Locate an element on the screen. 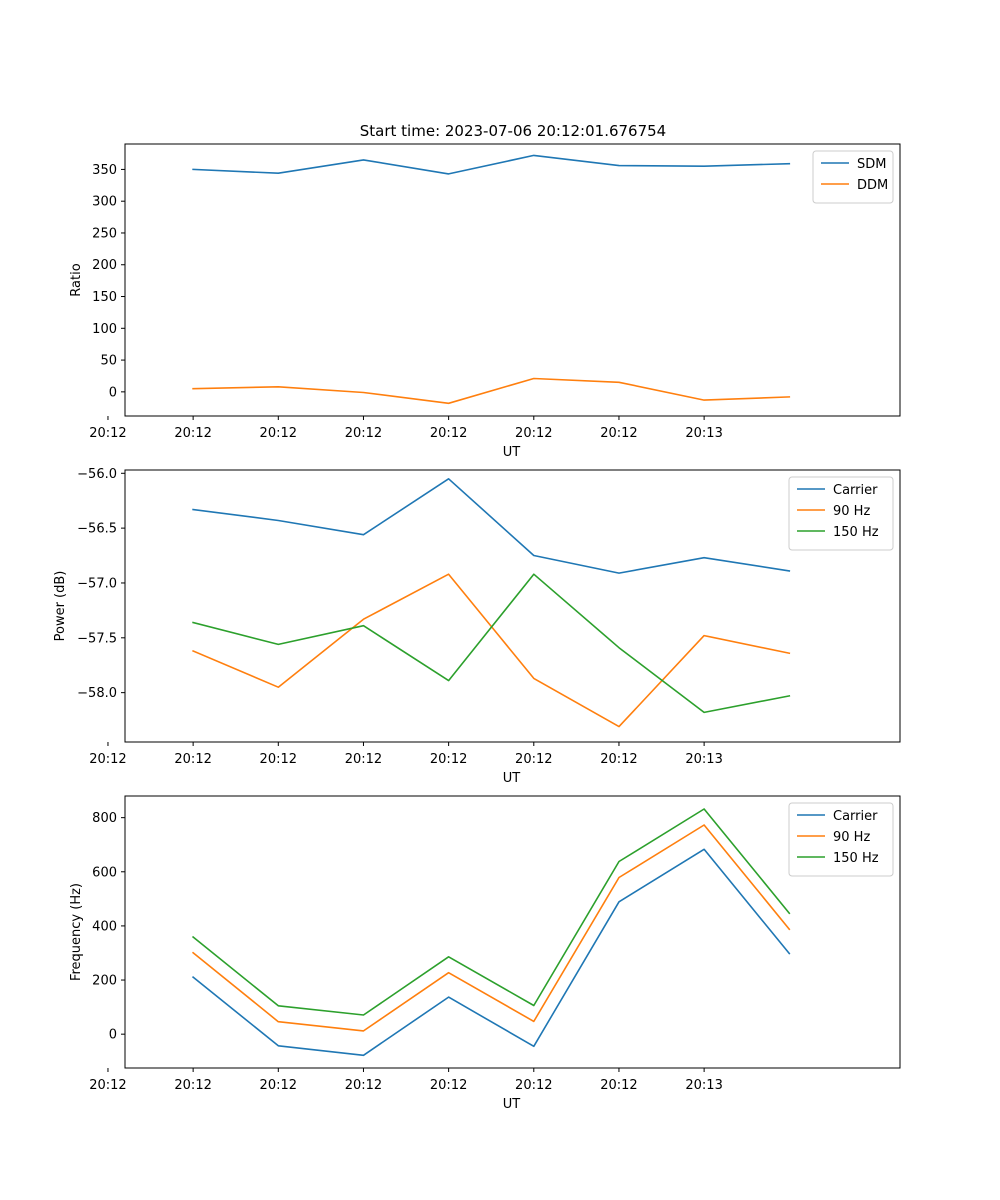 The height and width of the screenshot is (1200, 1000). y-tick-label: 400 is located at coordinates (104, 926).